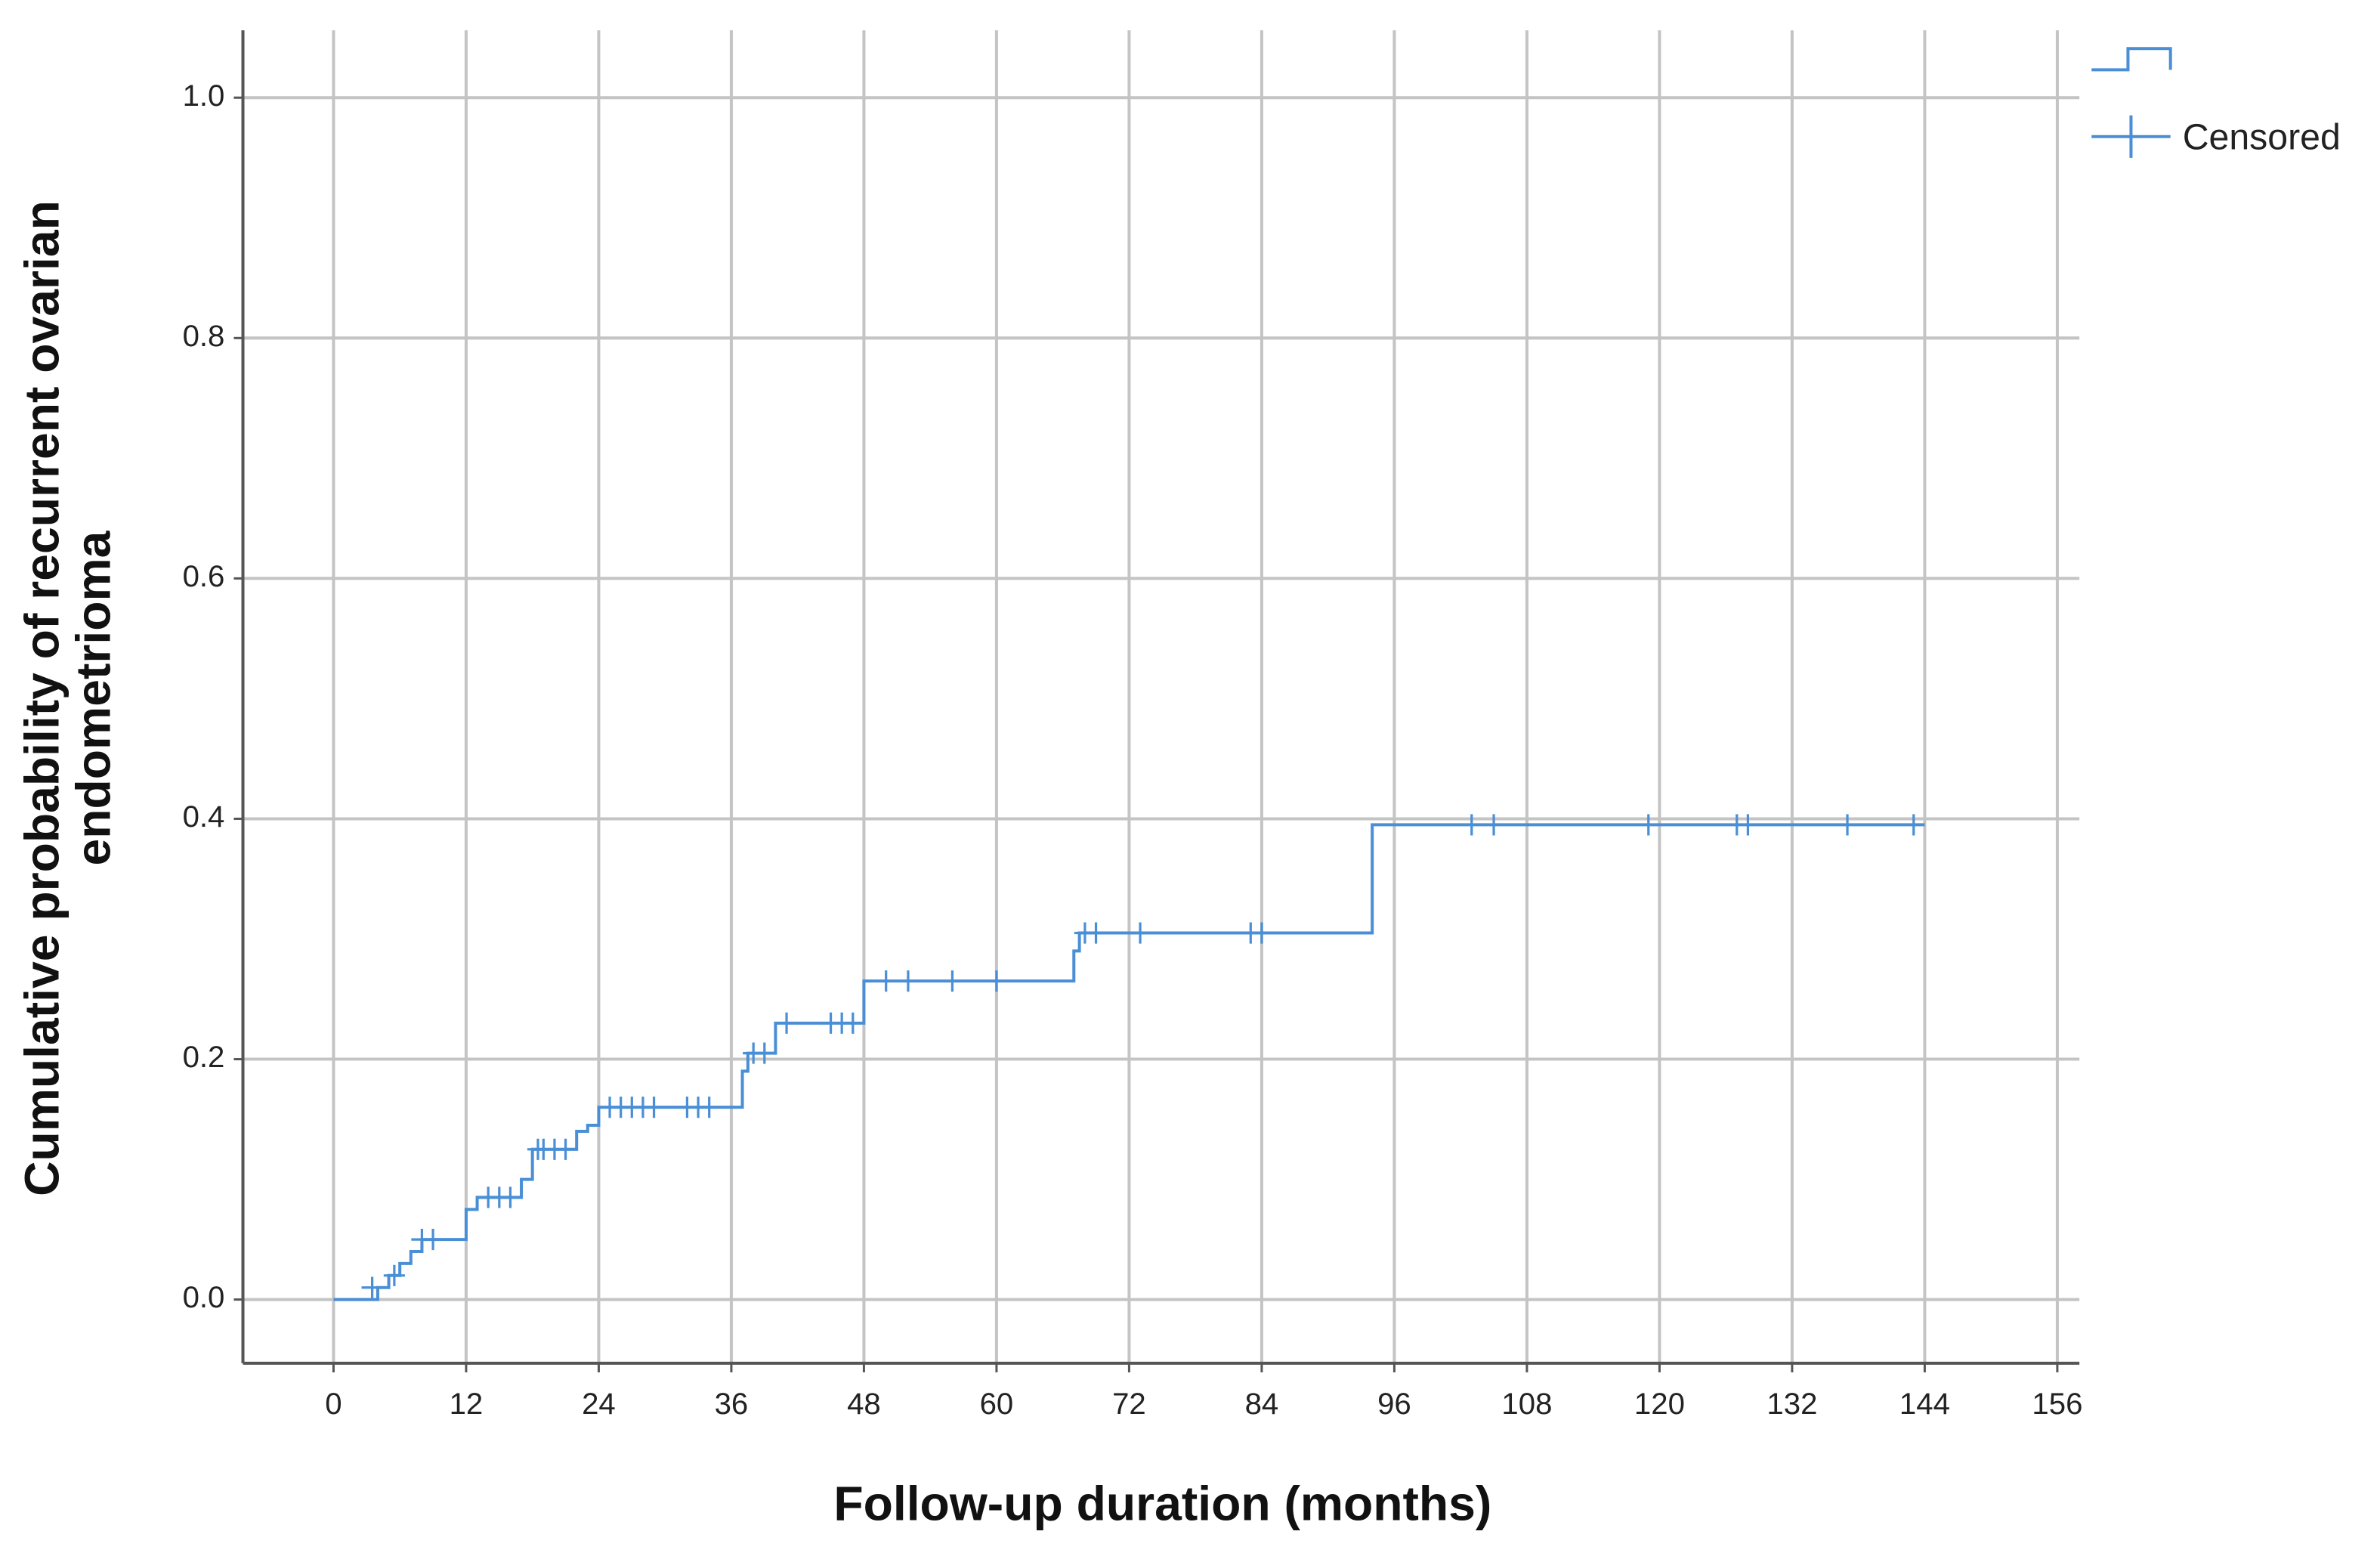 The width and height of the screenshot is (2380, 1553). What do you see at coordinates (864, 1404) in the screenshot?
I see `x-tick-label: 48` at bounding box center [864, 1404].